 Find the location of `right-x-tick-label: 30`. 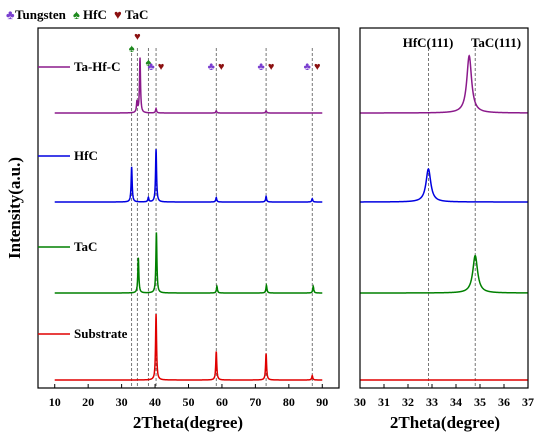

right-x-tick-label: 30 is located at coordinates (360, 402).